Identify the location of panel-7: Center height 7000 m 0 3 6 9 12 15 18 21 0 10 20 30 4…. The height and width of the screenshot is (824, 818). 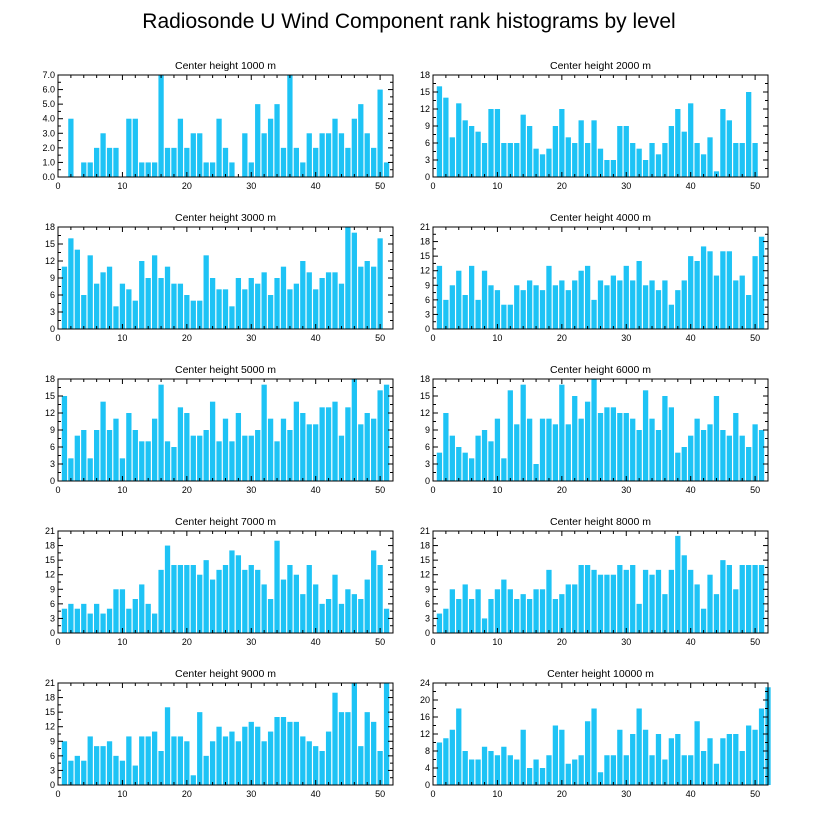
(219, 581).